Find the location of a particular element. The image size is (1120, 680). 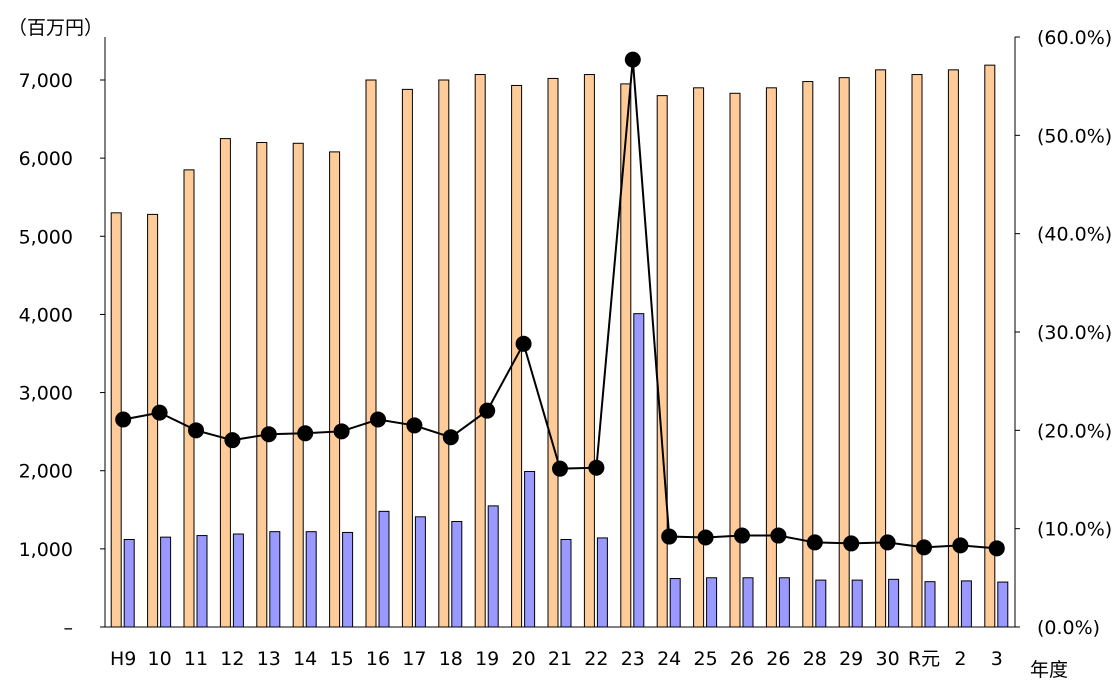

x-tick-label: 3 is located at coordinates (997, 659).